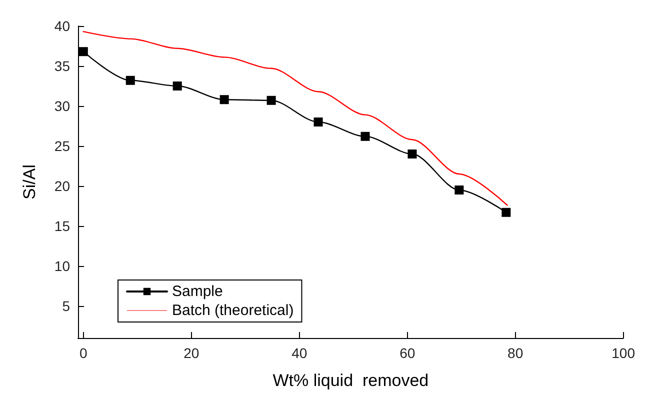 This screenshot has height=404, width=649. I want to click on y-tick-label: 20, so click(62, 186).